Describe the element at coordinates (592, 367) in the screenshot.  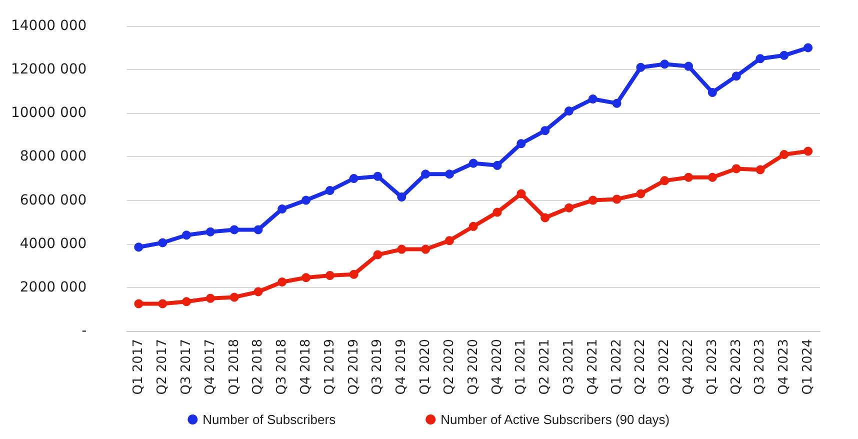
I see `x-tick-label: Q4 2021` at that location.